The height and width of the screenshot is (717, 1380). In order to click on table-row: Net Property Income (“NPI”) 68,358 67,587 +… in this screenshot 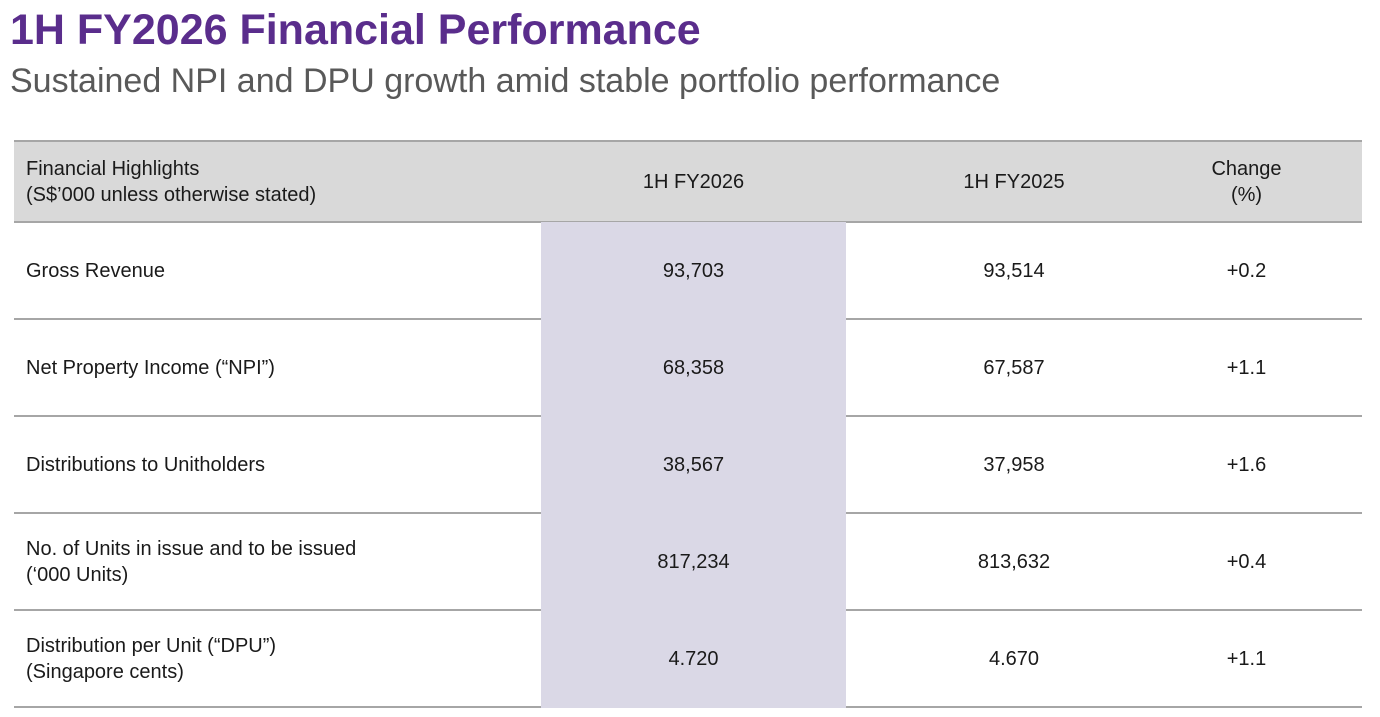, I will do `click(688, 368)`.